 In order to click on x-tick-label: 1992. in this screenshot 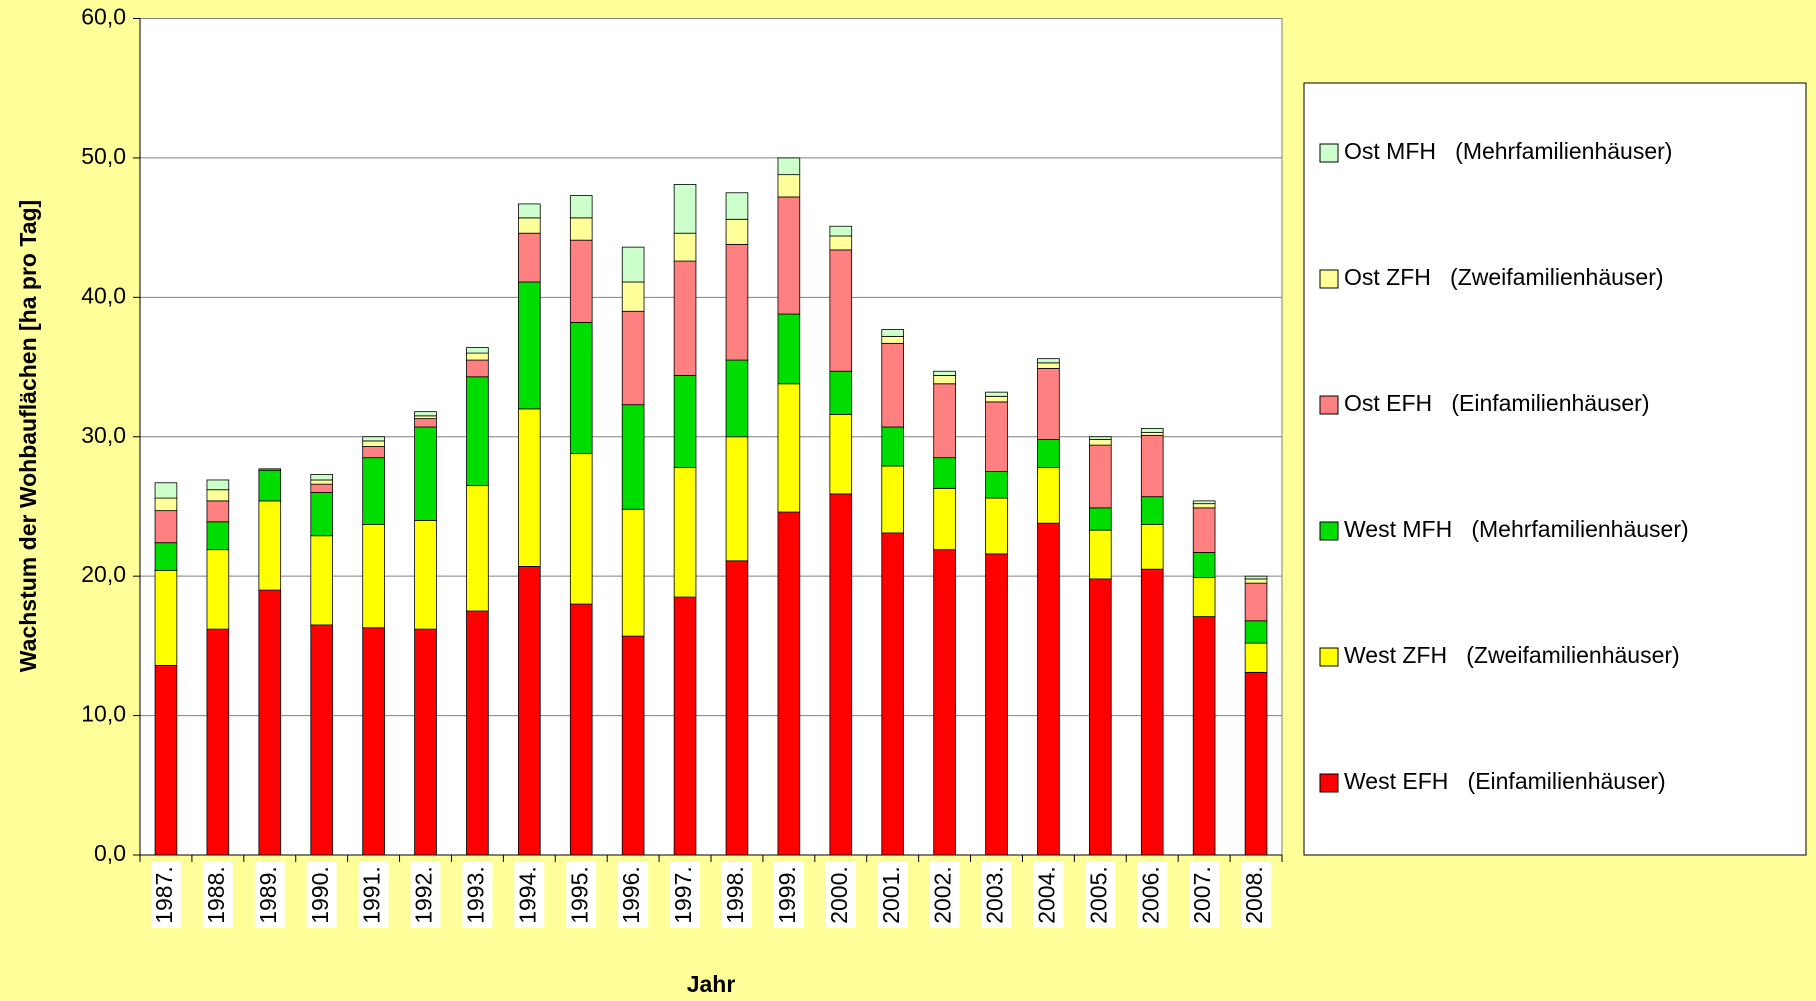, I will do `click(424, 895)`.